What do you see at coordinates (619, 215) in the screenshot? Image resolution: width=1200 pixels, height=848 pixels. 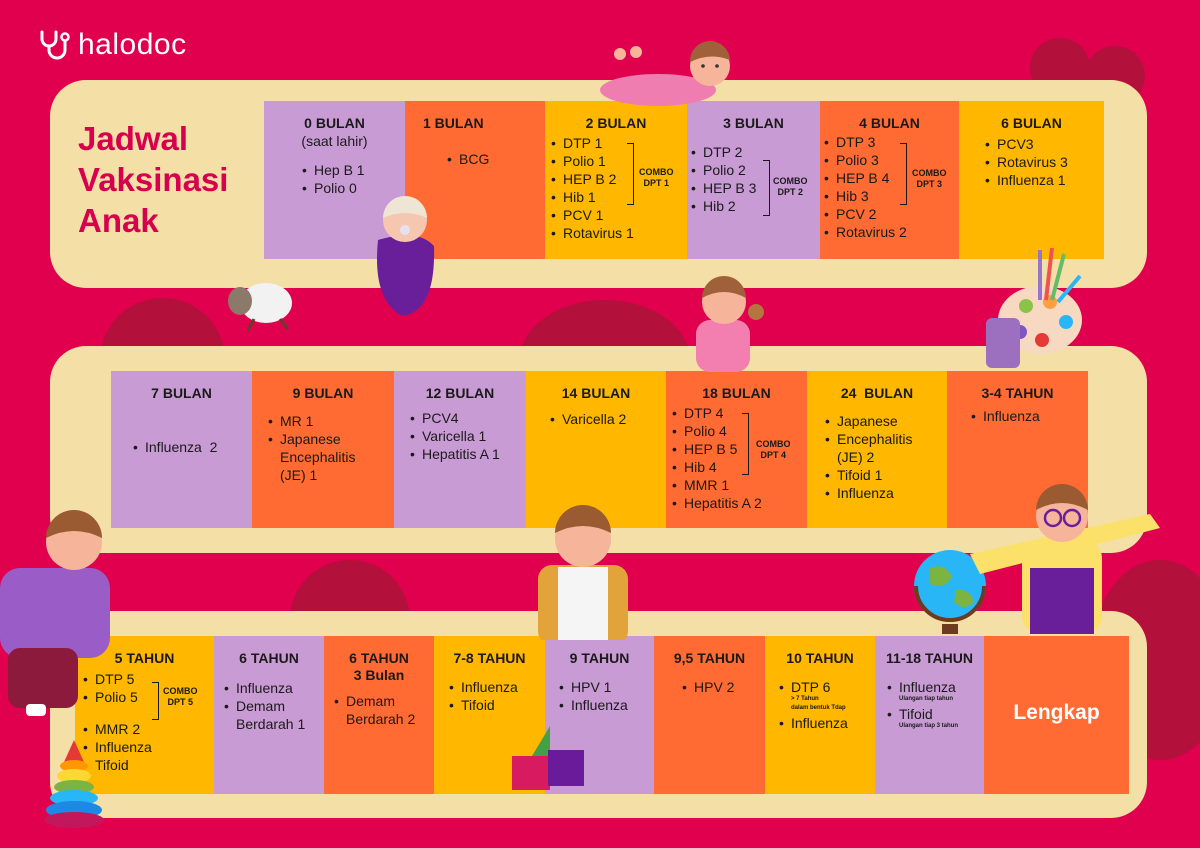 I see `vaccine-item: PCV 1` at bounding box center [619, 215].